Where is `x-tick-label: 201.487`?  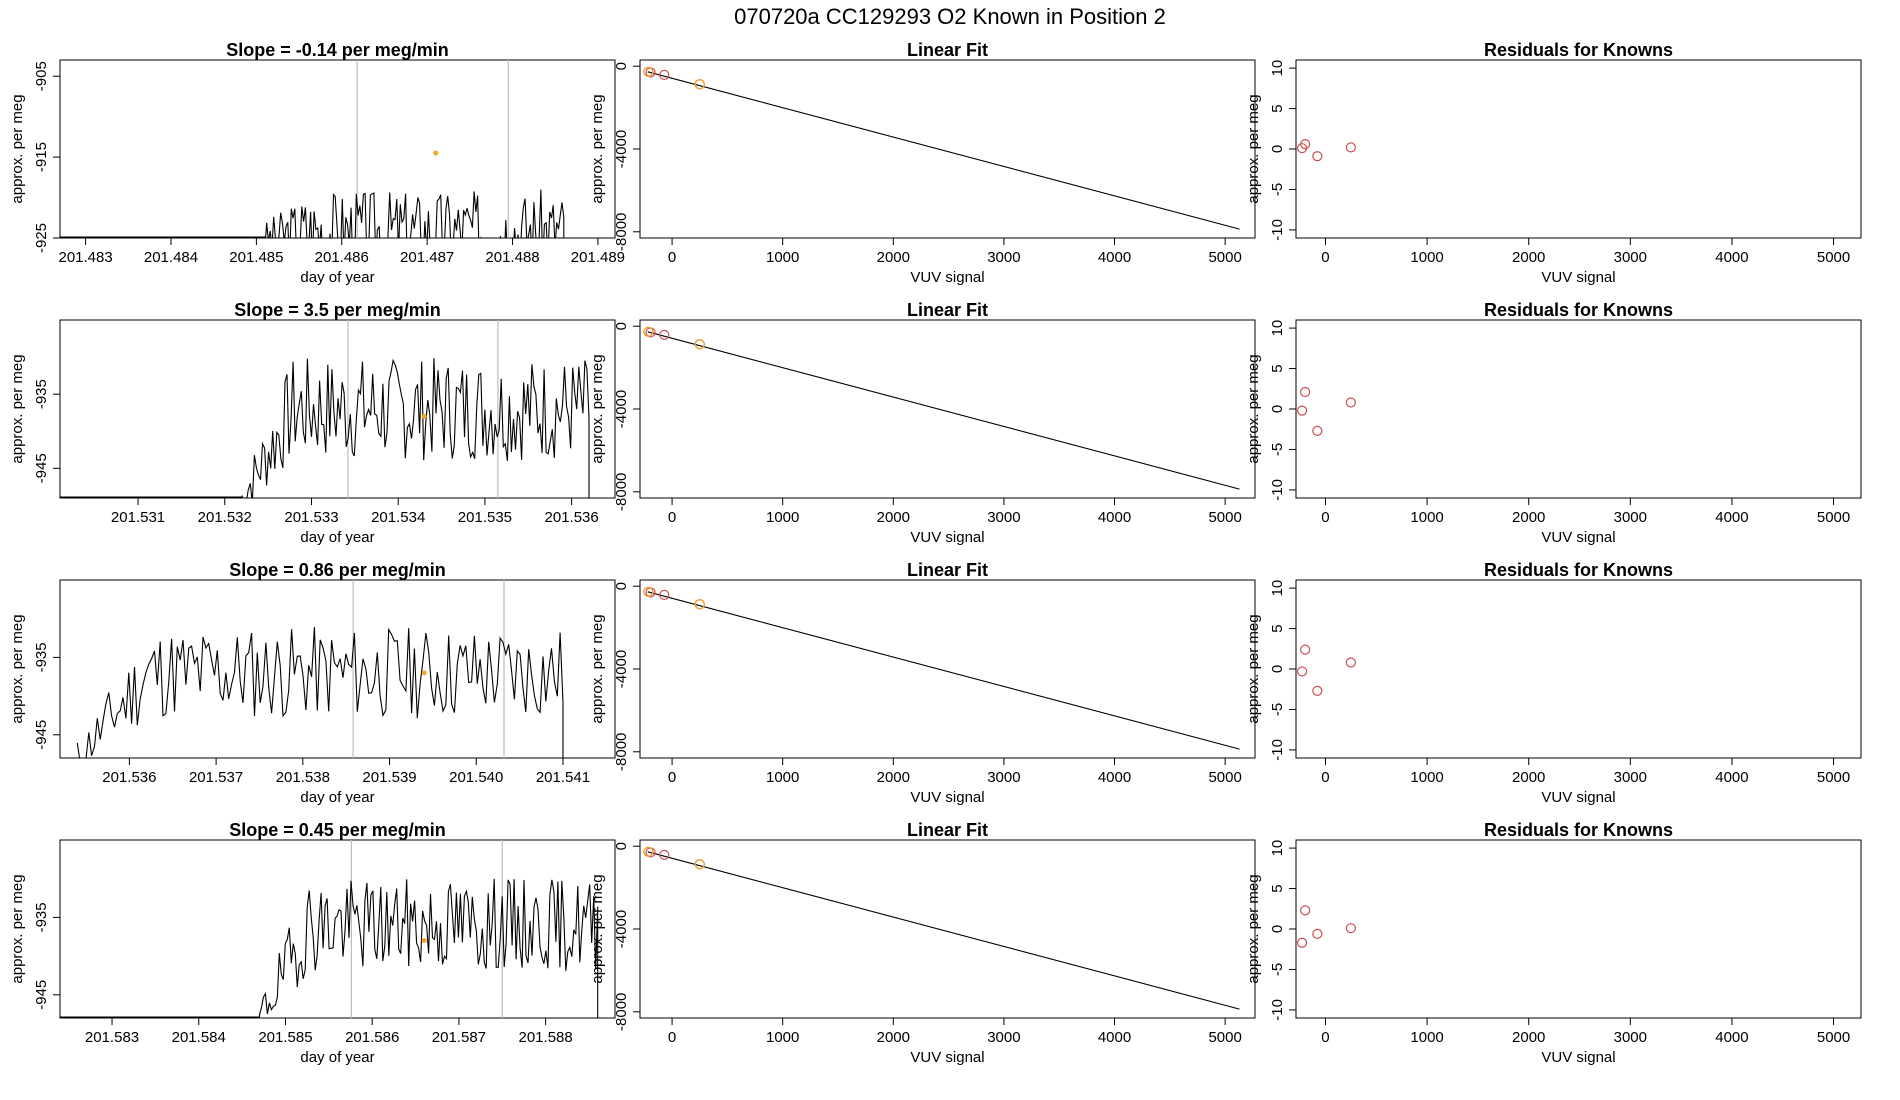 x-tick-label: 201.487 is located at coordinates (427, 257).